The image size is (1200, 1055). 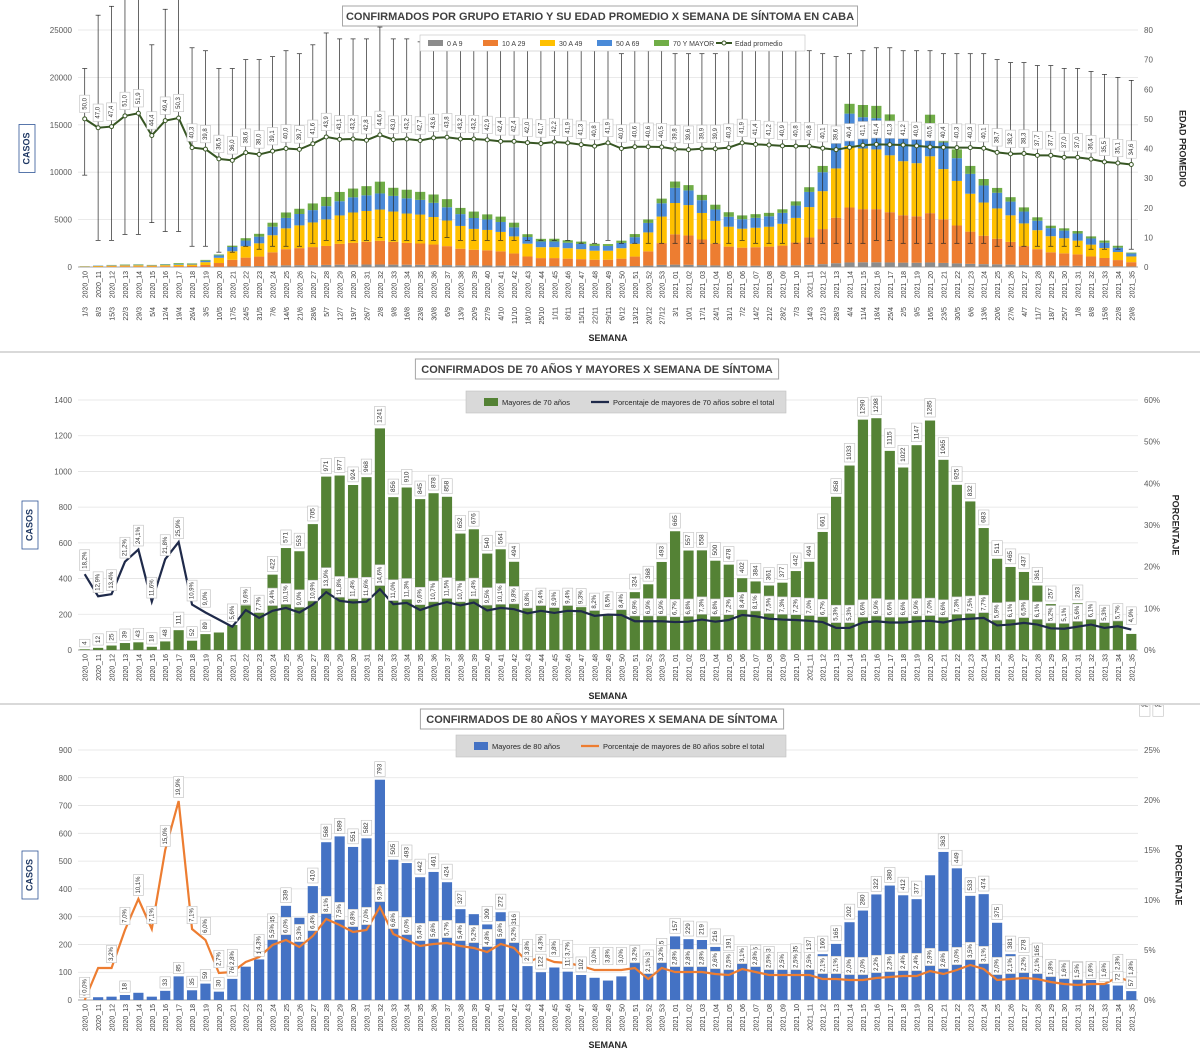 I want to click on bar-value-label-group: 832, so click(x=970, y=491).